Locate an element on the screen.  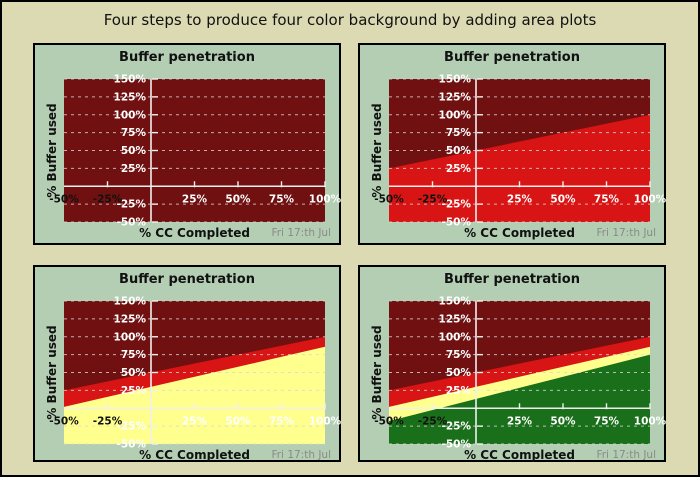
red-zone-area is located at coordinates (519, 168).